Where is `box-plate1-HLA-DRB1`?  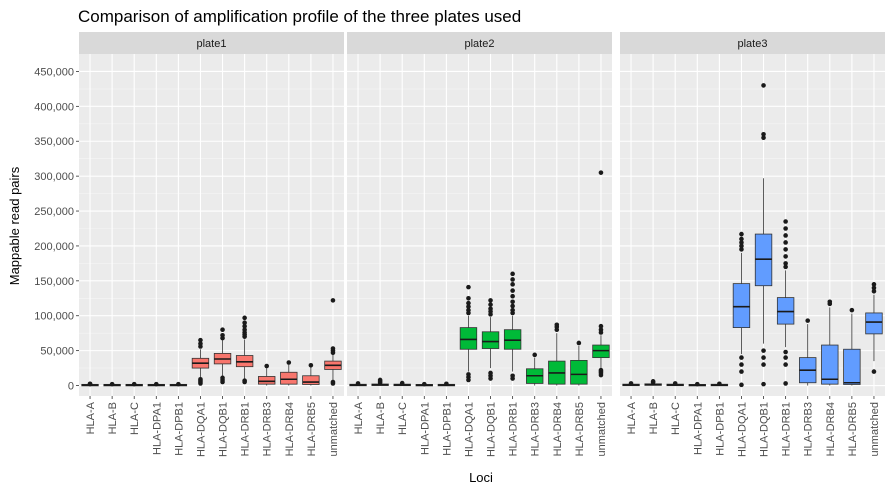 box-plate1-HLA-DRB1 is located at coordinates (244, 350).